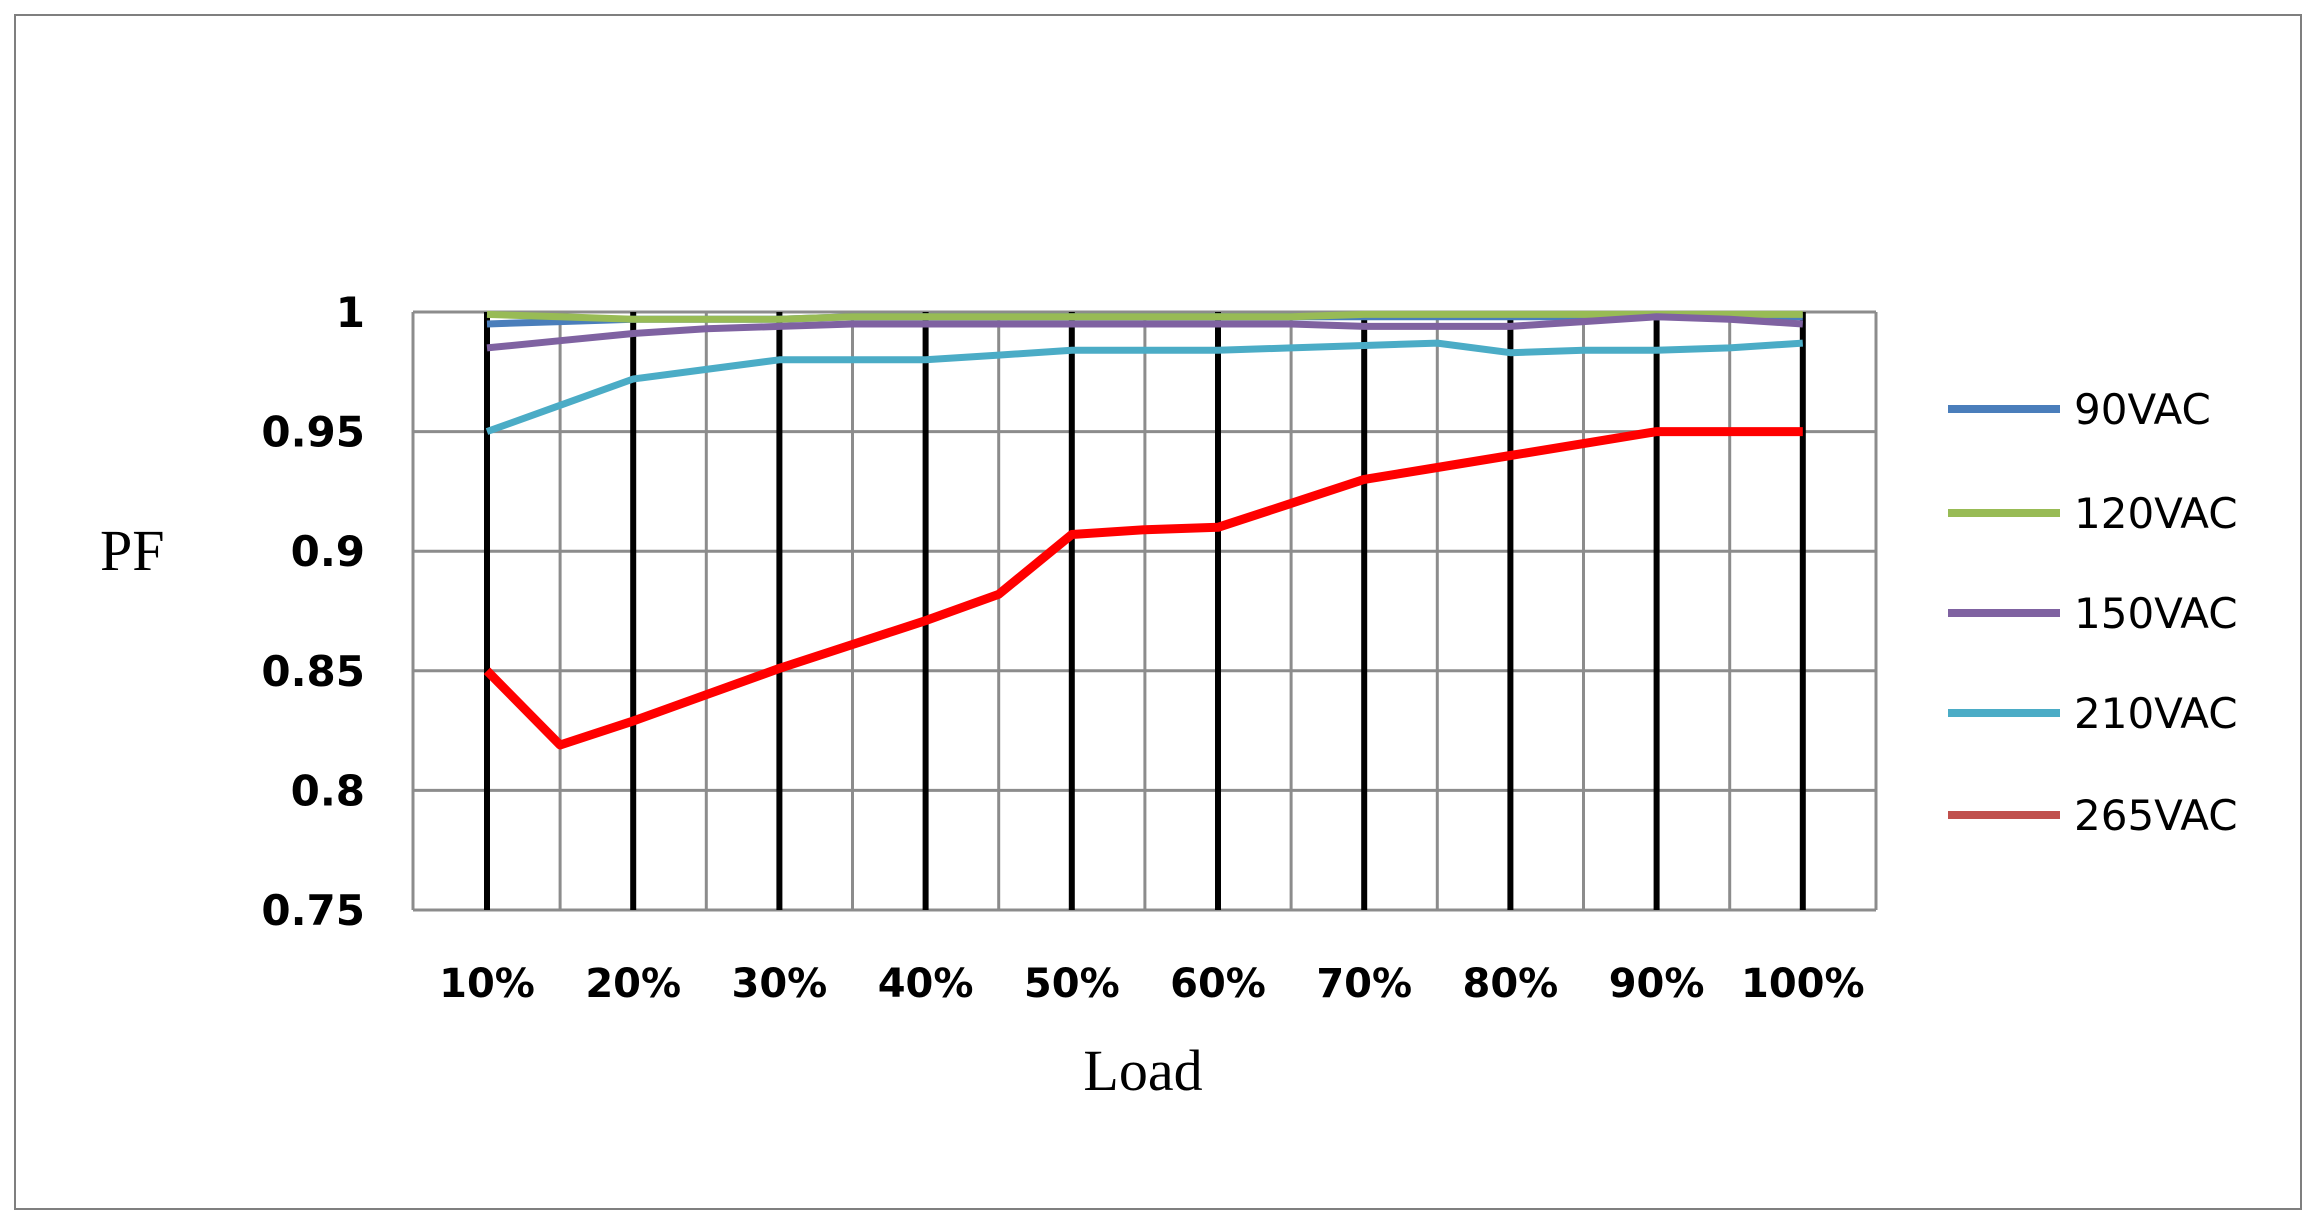  What do you see at coordinates (780, 984) in the screenshot?
I see `x-tick-label: 30%` at bounding box center [780, 984].